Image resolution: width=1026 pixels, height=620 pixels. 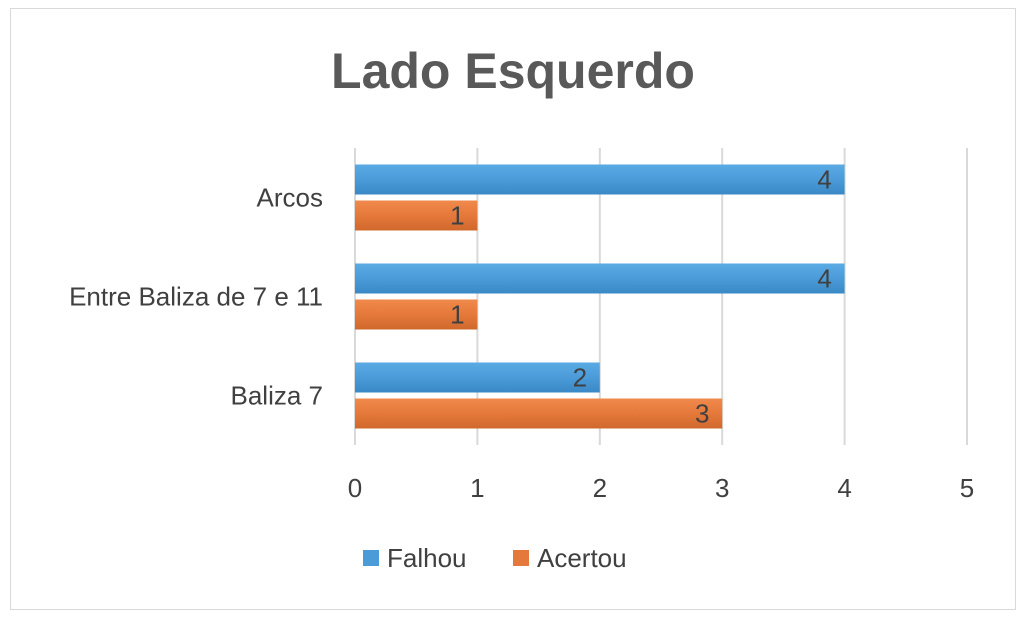 What do you see at coordinates (580, 378) in the screenshot?
I see `data-label-falhou-2: 2` at bounding box center [580, 378].